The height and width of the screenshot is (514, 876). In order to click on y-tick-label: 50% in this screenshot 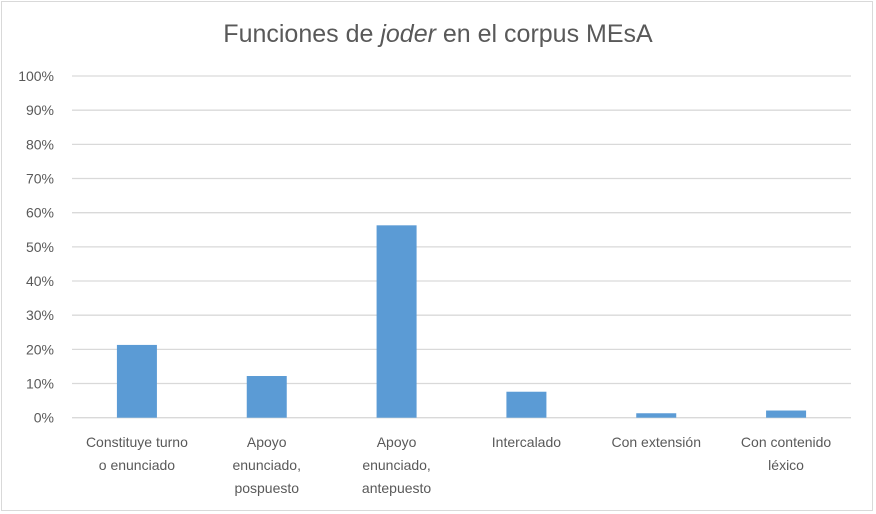, I will do `click(40, 247)`.